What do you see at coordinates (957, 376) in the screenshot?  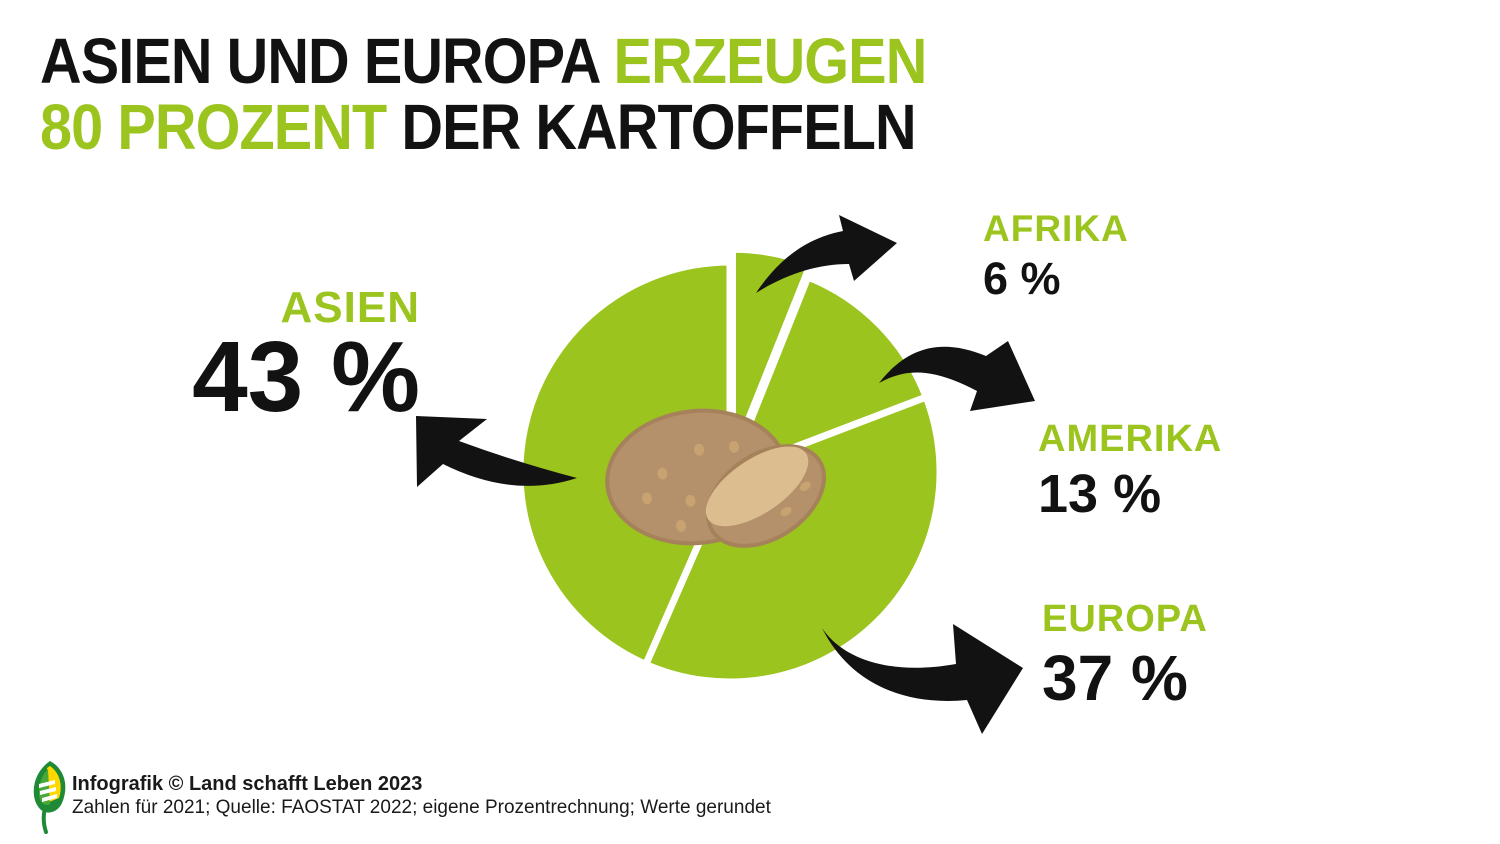 I see `curved-arrow-amerika-icon` at bounding box center [957, 376].